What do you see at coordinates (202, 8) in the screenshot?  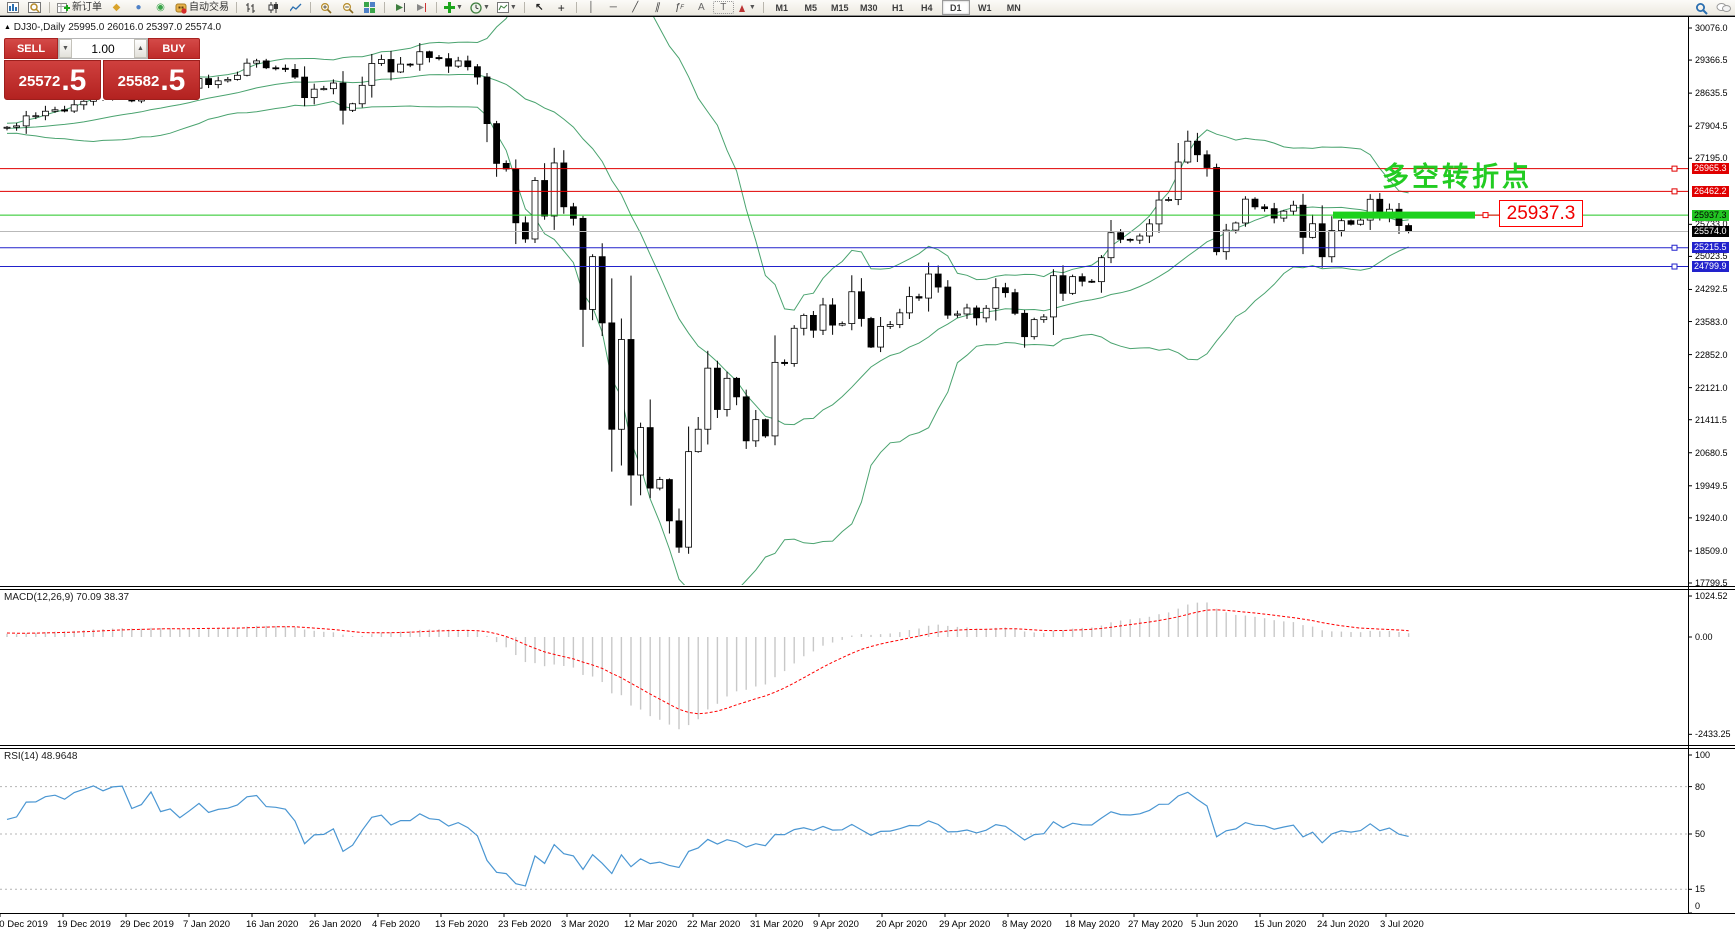 I see `algo-trading-button: 自动交易` at bounding box center [202, 8].